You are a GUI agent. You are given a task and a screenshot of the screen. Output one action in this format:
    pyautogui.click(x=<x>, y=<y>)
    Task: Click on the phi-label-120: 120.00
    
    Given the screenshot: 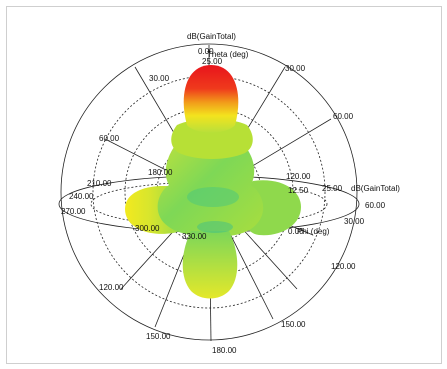 What is the action you would take?
    pyautogui.click(x=298, y=176)
    